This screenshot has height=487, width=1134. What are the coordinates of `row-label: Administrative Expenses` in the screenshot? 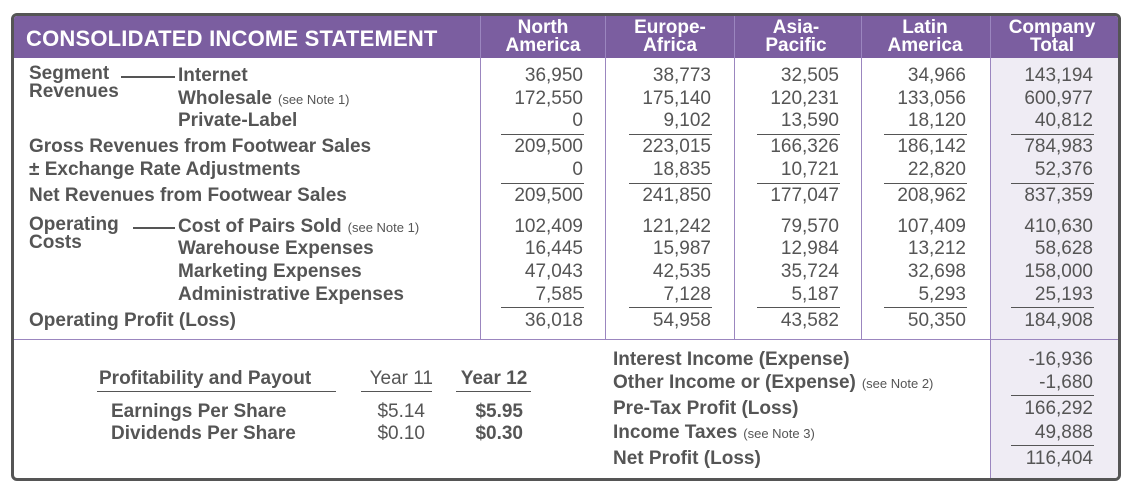 It's located at (291, 295).